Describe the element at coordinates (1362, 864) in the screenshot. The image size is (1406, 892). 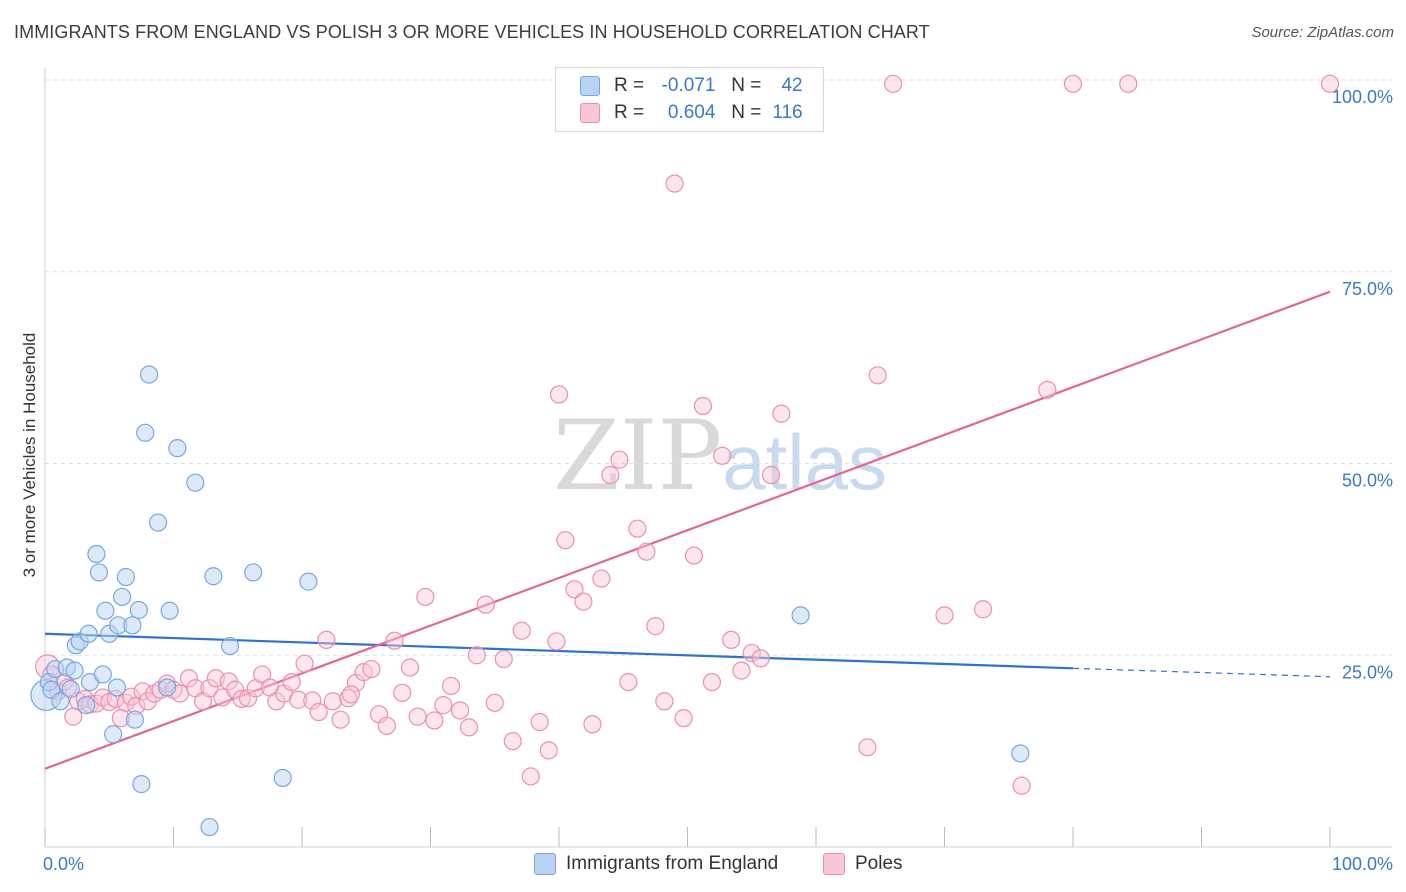
I see `x-tick-label: 100.0%` at that location.